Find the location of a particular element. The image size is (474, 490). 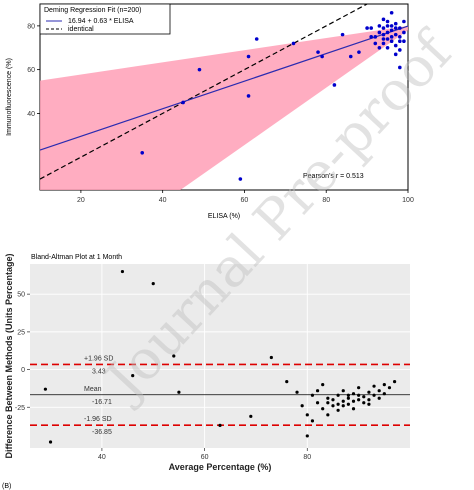

reference-line-value: -16.71 is located at coordinates (102, 402).